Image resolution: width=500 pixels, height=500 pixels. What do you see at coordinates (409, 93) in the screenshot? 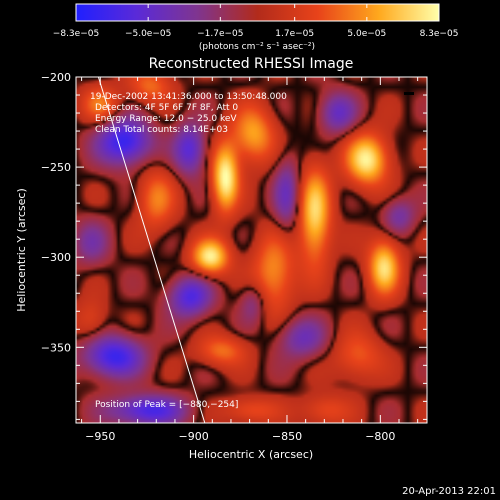
I see `detector-marker` at bounding box center [409, 93].